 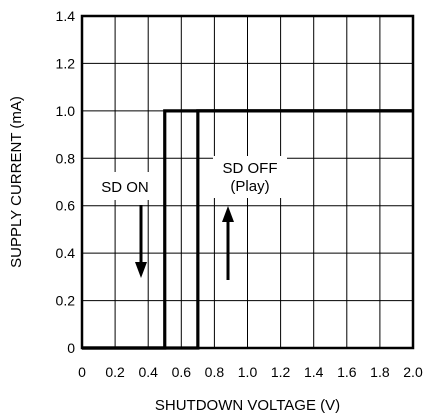 I want to click on x-tick-label-7: 1.4, so click(x=314, y=372).